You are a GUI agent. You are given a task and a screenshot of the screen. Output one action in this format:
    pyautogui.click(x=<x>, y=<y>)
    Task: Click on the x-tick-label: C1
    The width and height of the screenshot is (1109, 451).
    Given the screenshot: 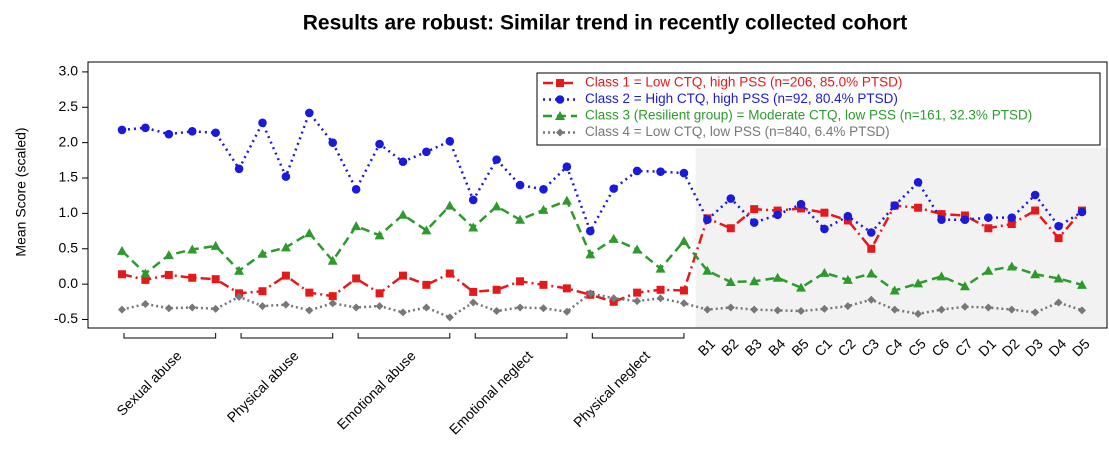 What is the action you would take?
    pyautogui.click(x=823, y=347)
    